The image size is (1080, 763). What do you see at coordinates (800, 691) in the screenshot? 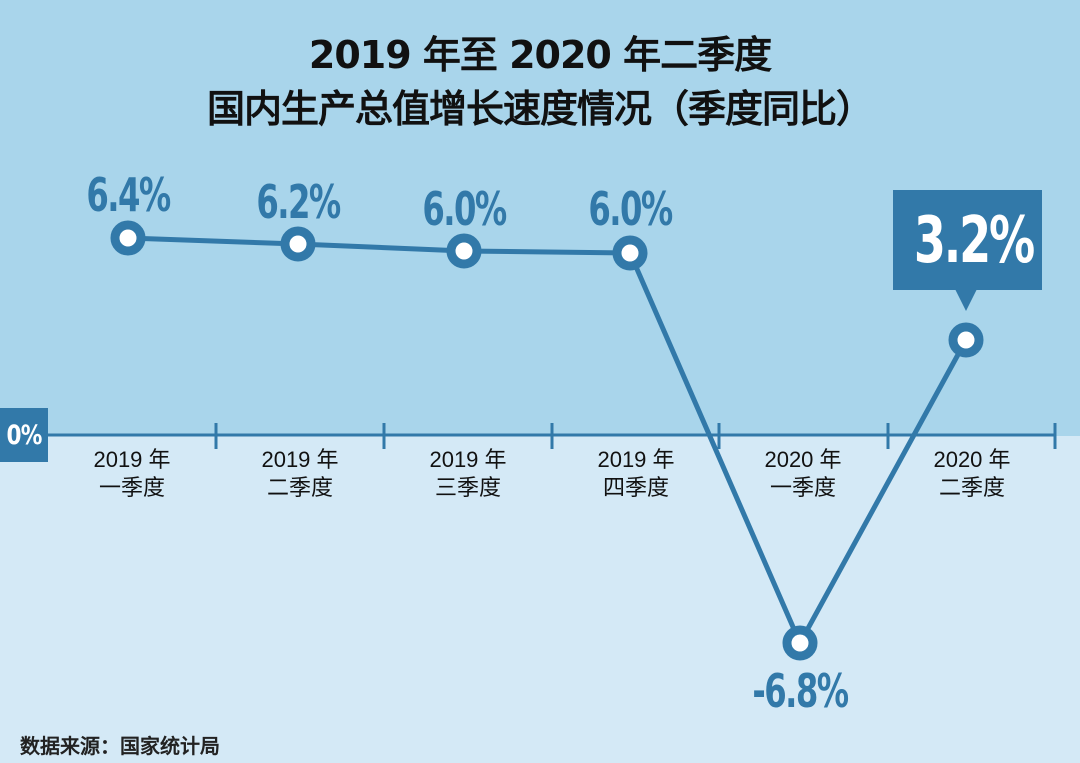
I see `value-label-2020q1: -6.8%` at bounding box center [800, 691].